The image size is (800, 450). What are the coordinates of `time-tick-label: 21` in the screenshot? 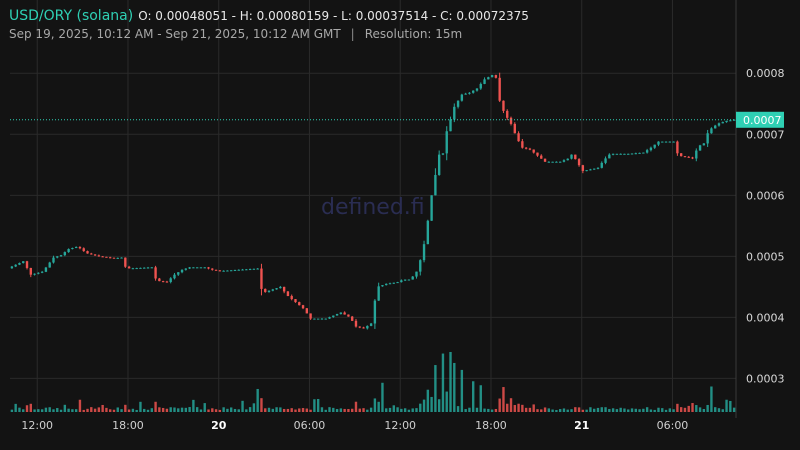 It's located at (581, 425).